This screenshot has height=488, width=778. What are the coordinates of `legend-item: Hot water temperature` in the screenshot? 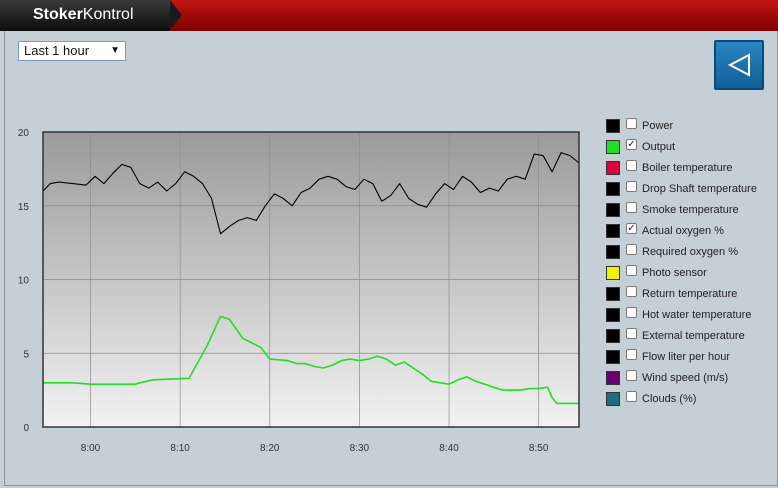 It's located at (686, 315).